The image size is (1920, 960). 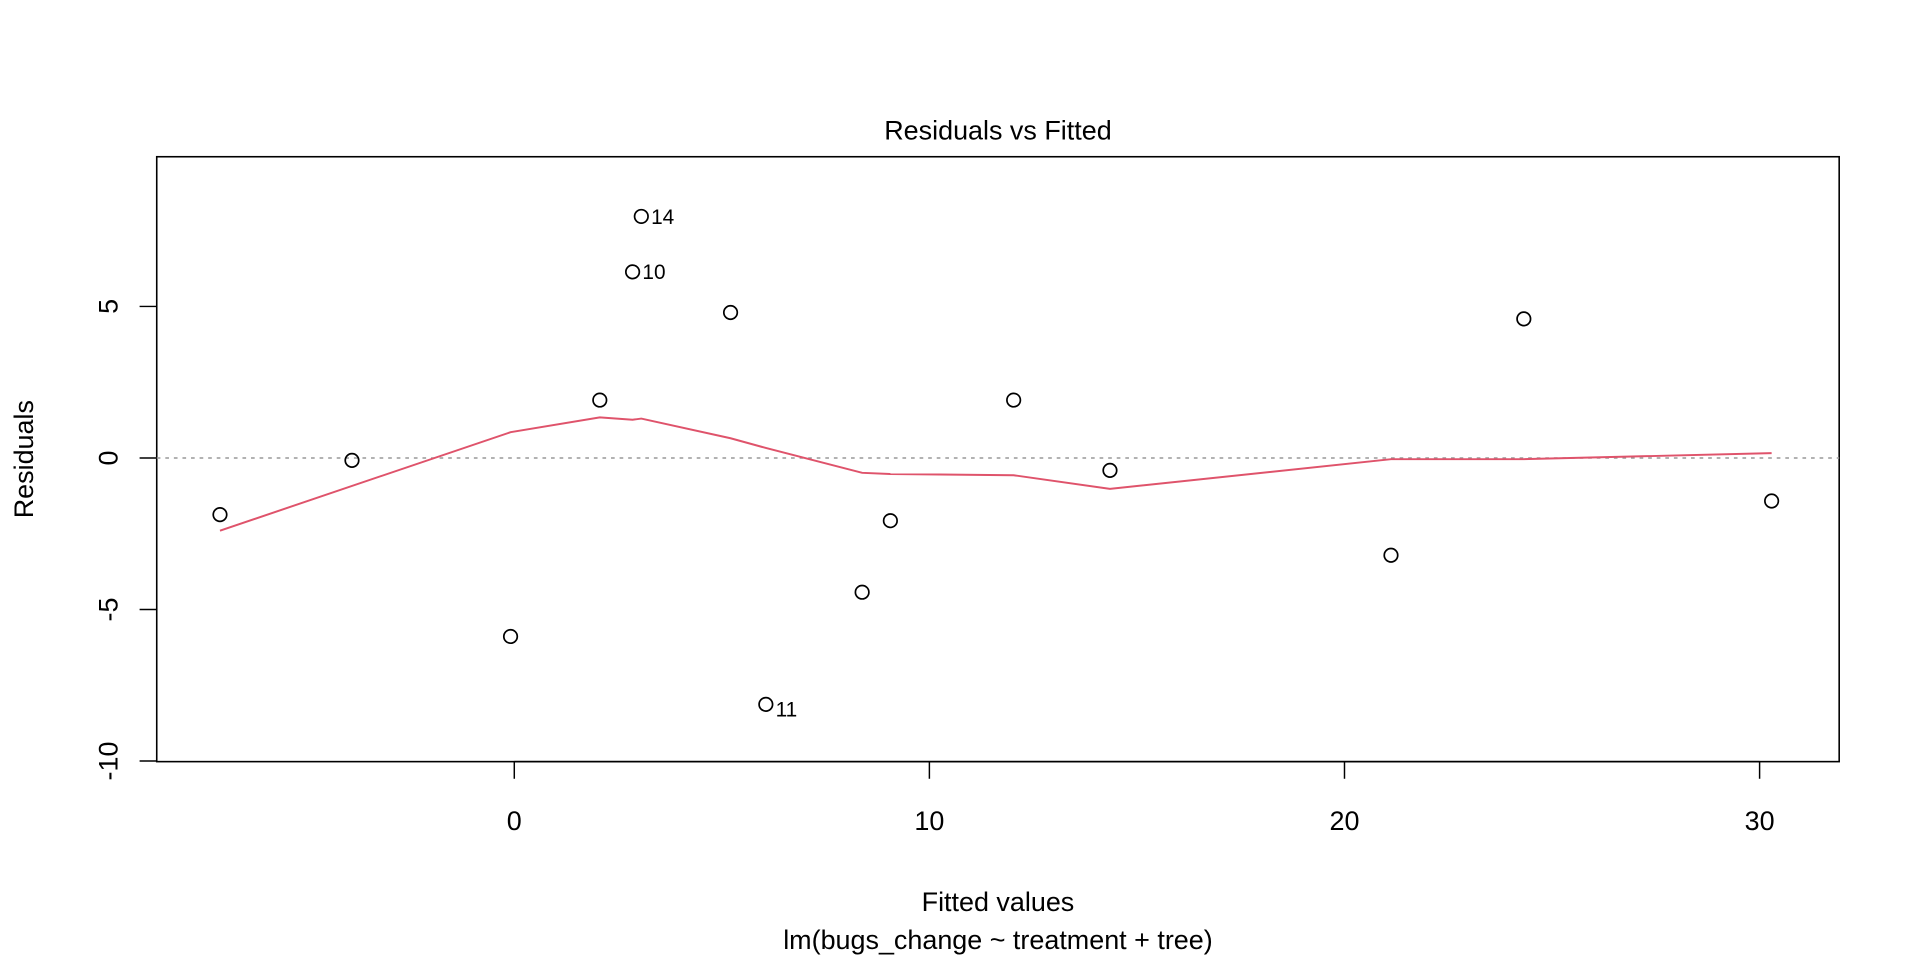 What do you see at coordinates (997, 131) in the screenshot?
I see `chart-title: Residuals vs Fitted` at bounding box center [997, 131].